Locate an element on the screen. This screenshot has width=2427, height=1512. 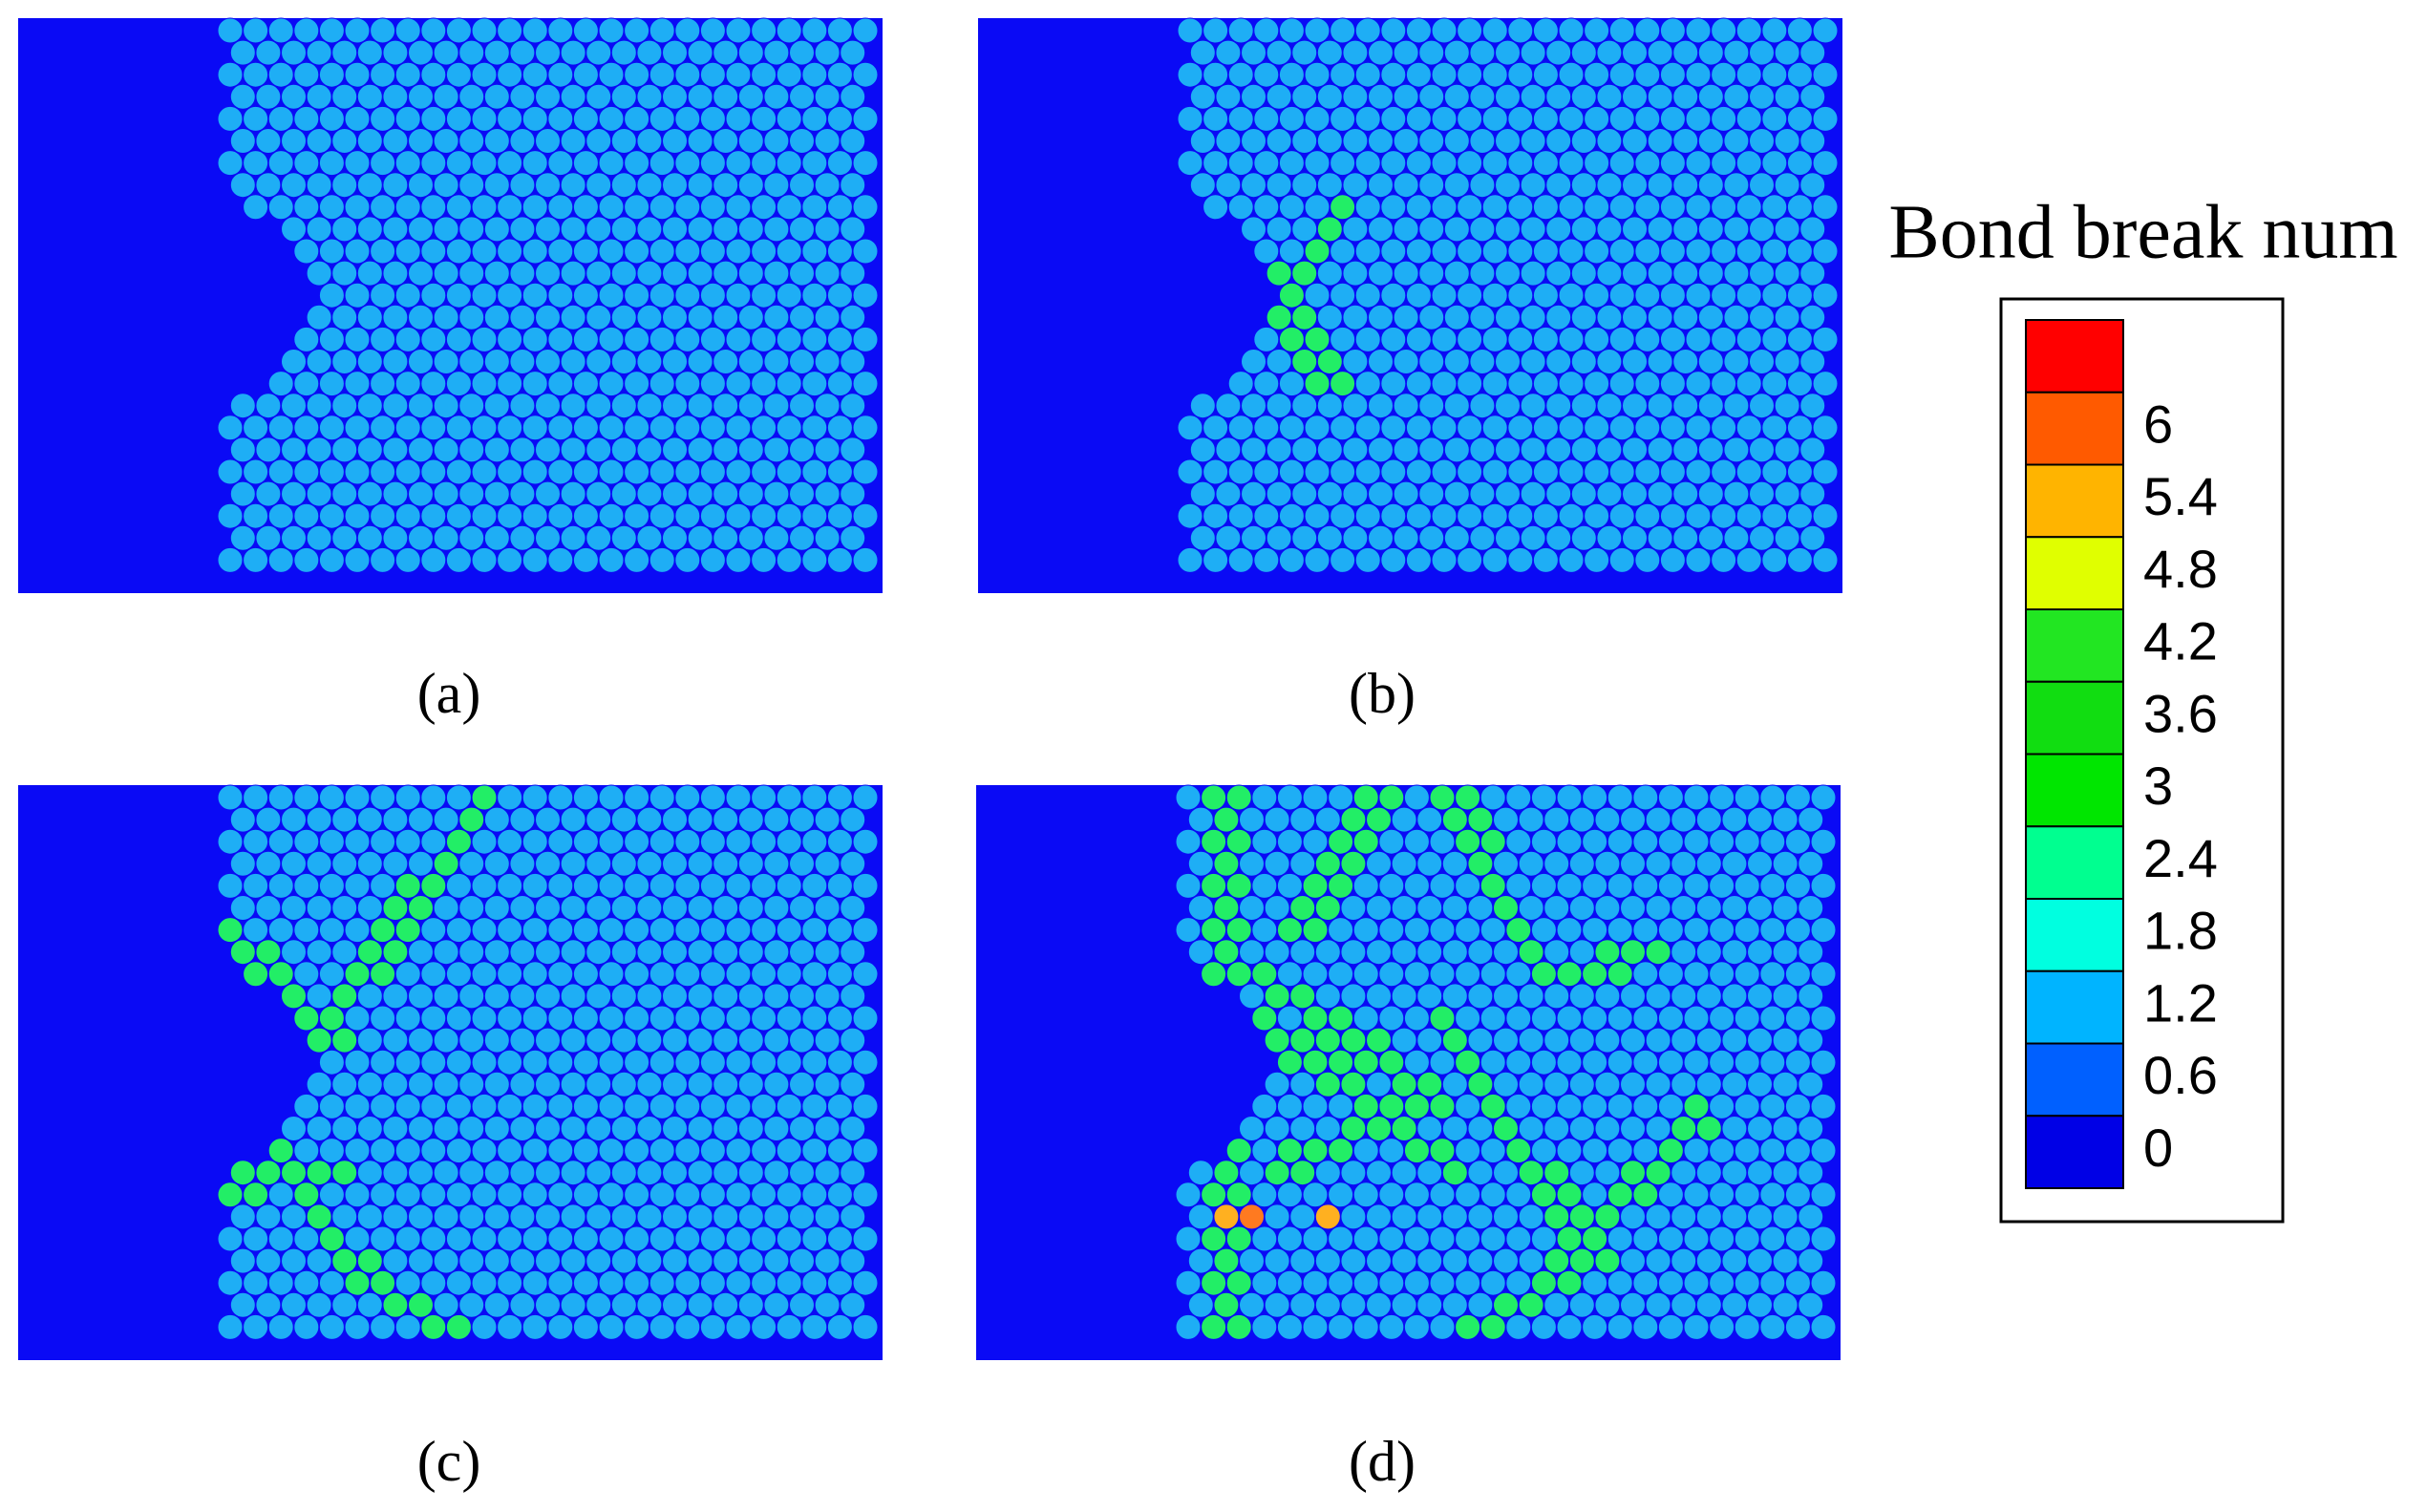
colorbar-title: Bond break num is located at coordinates (2142, 232).